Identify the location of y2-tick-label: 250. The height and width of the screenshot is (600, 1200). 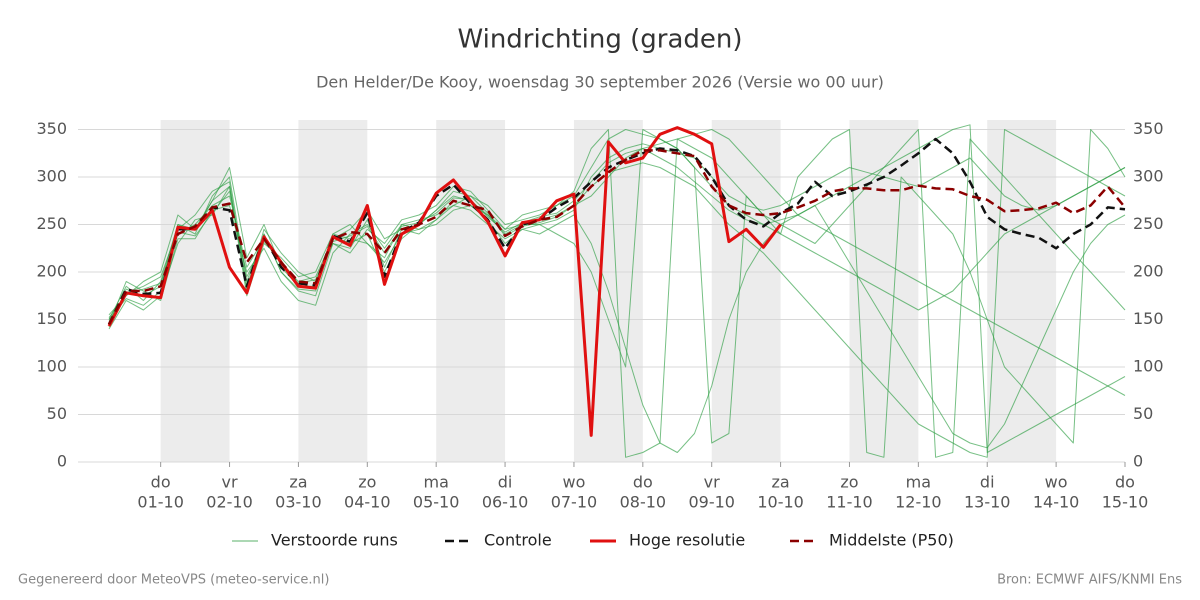
(1148, 223).